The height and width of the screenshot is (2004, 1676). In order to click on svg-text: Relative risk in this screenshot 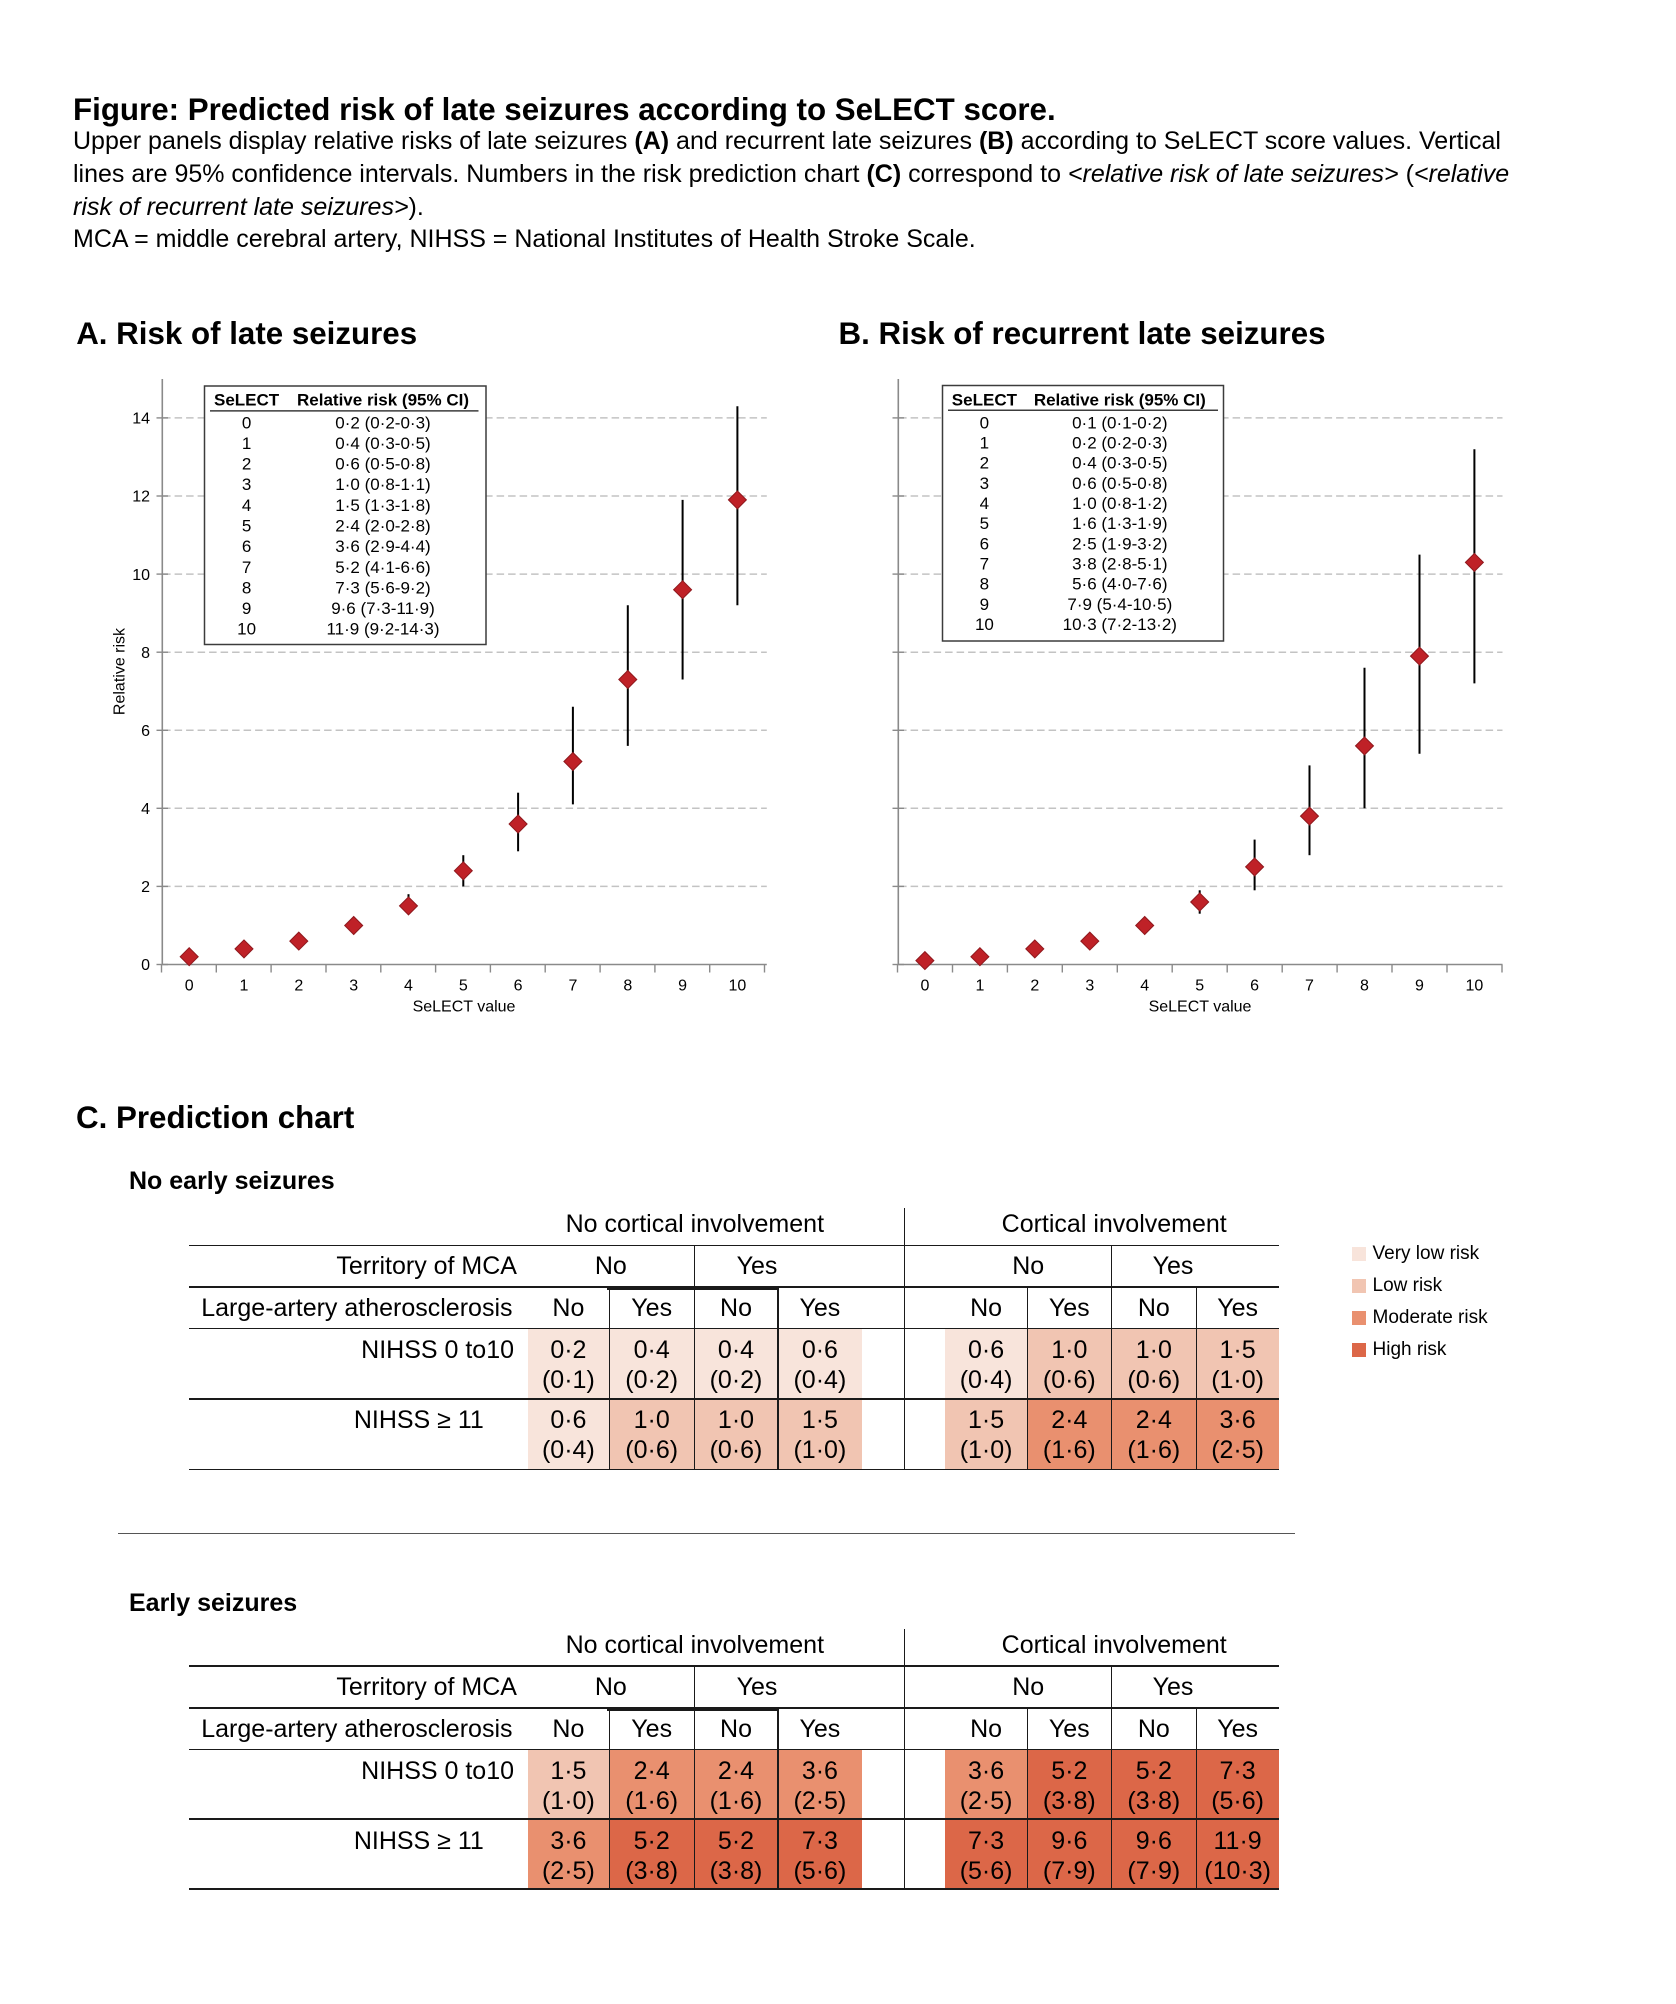, I will do `click(119, 671)`.